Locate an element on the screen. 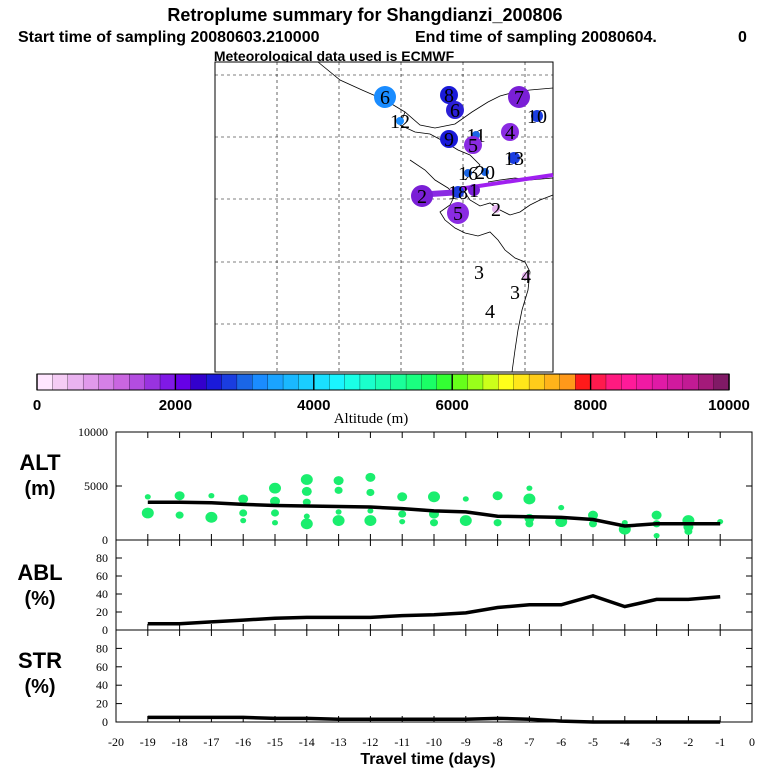 The image size is (768, 768). end-time-label: End time of sampling 20080604. is located at coordinates (536, 37).